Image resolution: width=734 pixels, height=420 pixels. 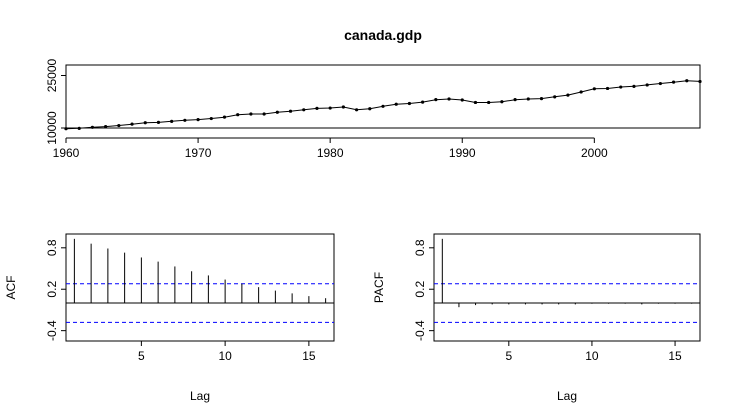 I want to click on acf-y-tick-label: 0.8, so click(x=52, y=247).